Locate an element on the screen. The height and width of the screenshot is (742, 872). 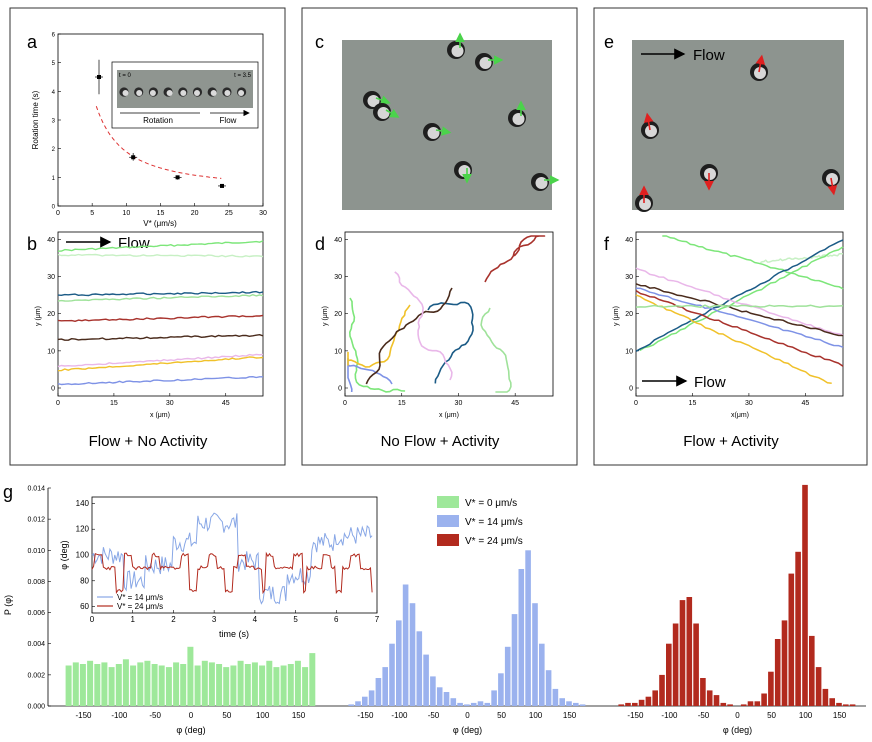
legend-swatch is located at coordinates (448, 502).